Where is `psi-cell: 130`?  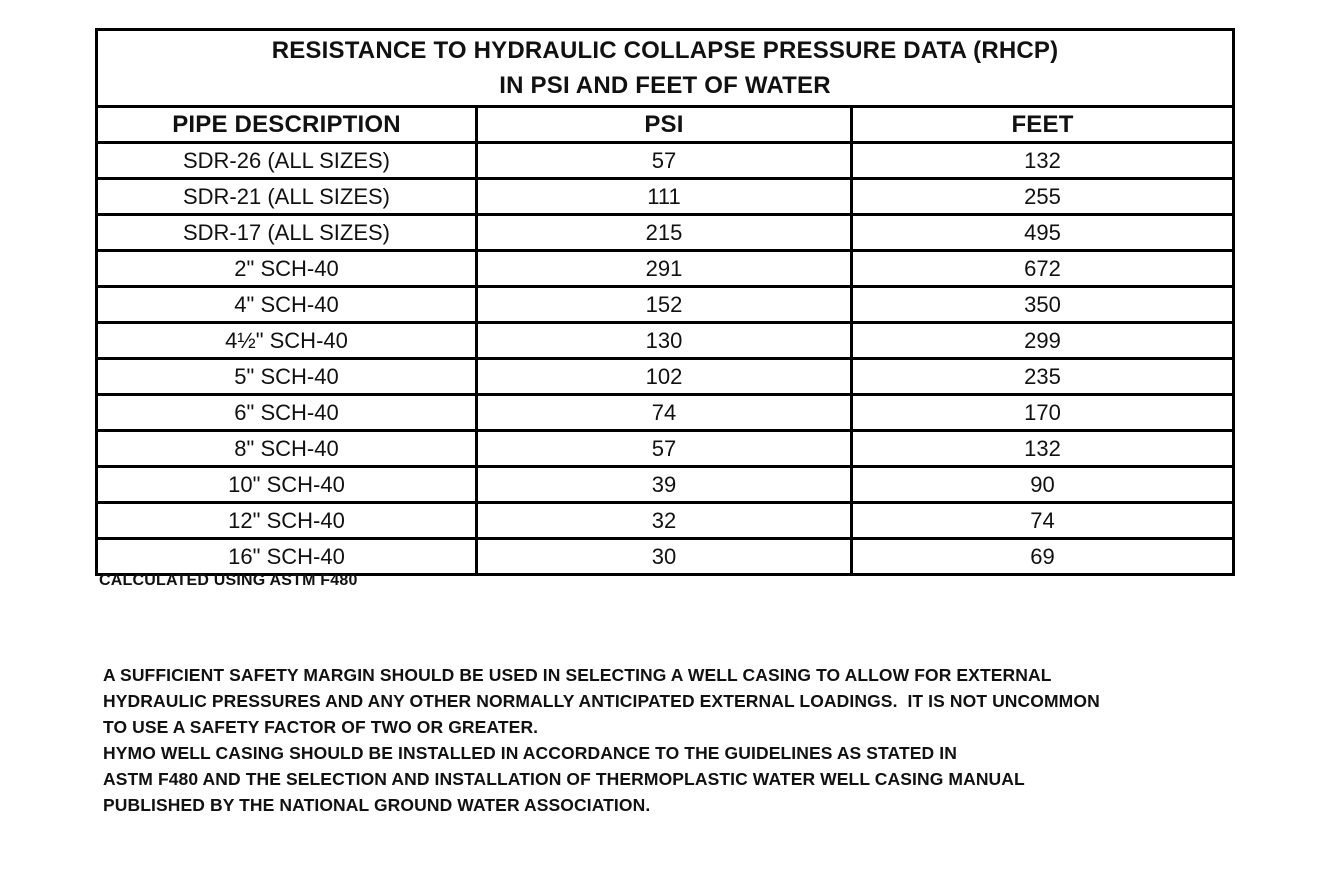
psi-cell: 130 is located at coordinates (664, 340).